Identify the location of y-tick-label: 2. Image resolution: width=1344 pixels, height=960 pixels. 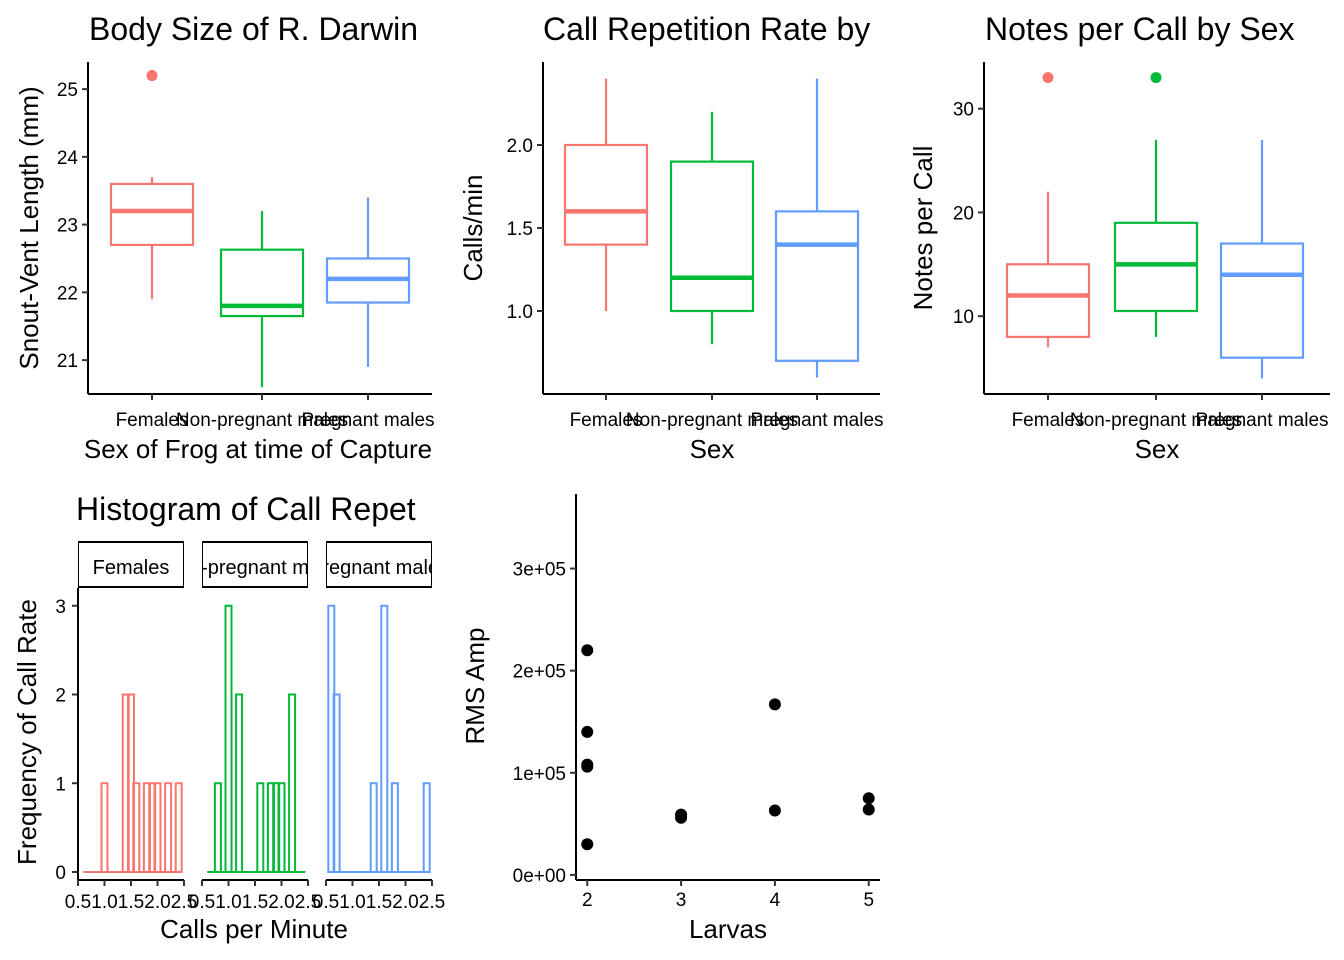
(60, 696).